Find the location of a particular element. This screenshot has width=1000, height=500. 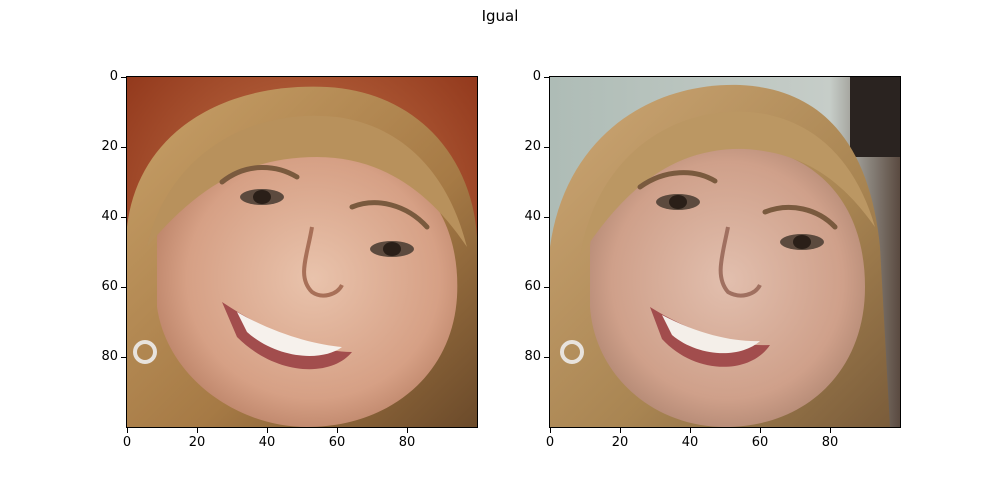

right-ytick-label-80: 80 is located at coordinates (532, 356).